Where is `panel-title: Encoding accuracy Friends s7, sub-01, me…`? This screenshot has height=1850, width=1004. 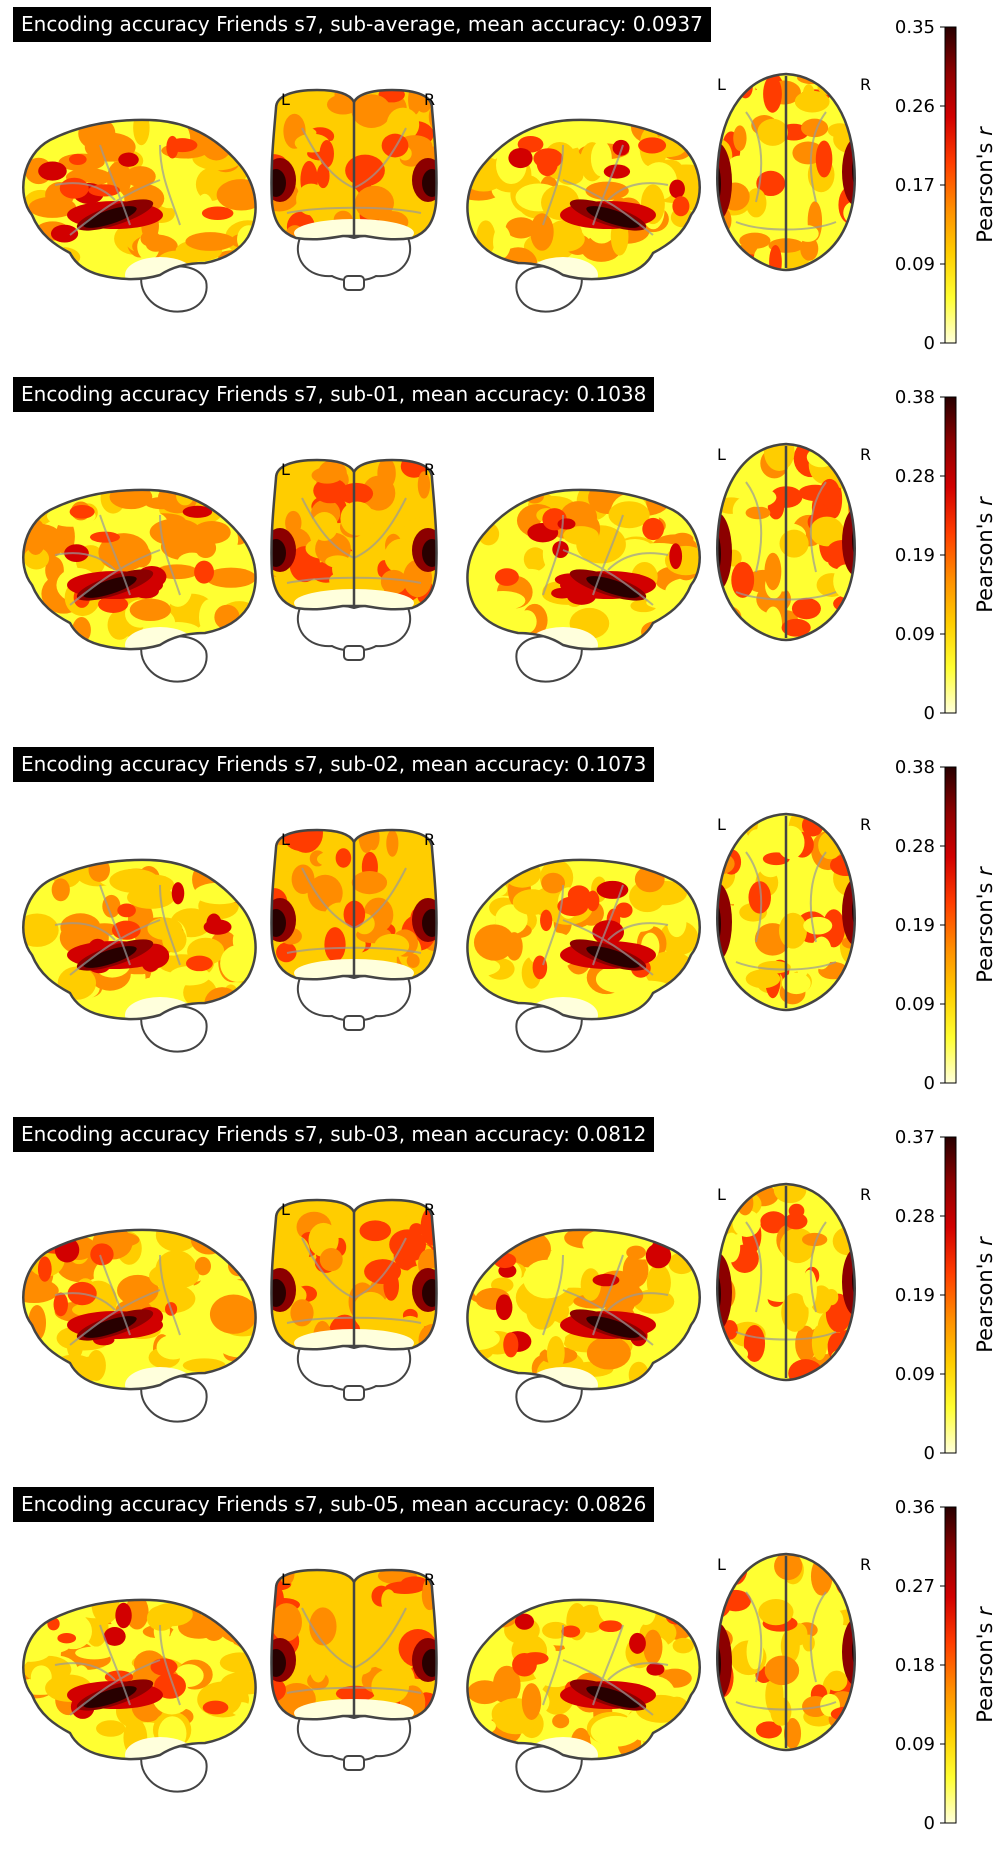
panel-title: Encoding accuracy Friends s7, sub-01, me… is located at coordinates (334, 394).